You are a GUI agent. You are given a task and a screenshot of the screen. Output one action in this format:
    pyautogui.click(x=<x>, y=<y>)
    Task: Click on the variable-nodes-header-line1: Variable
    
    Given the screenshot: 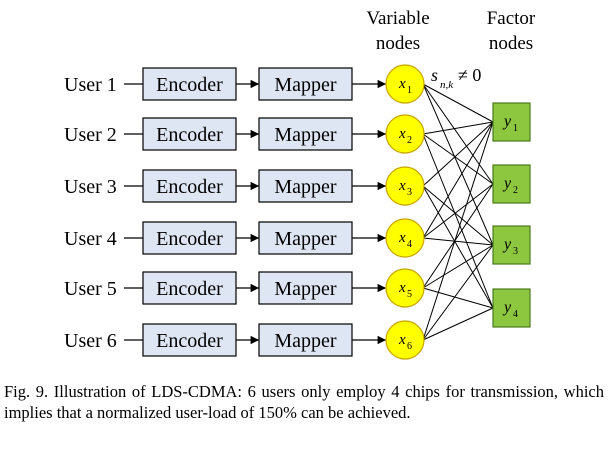 What is the action you would take?
    pyautogui.click(x=397, y=18)
    